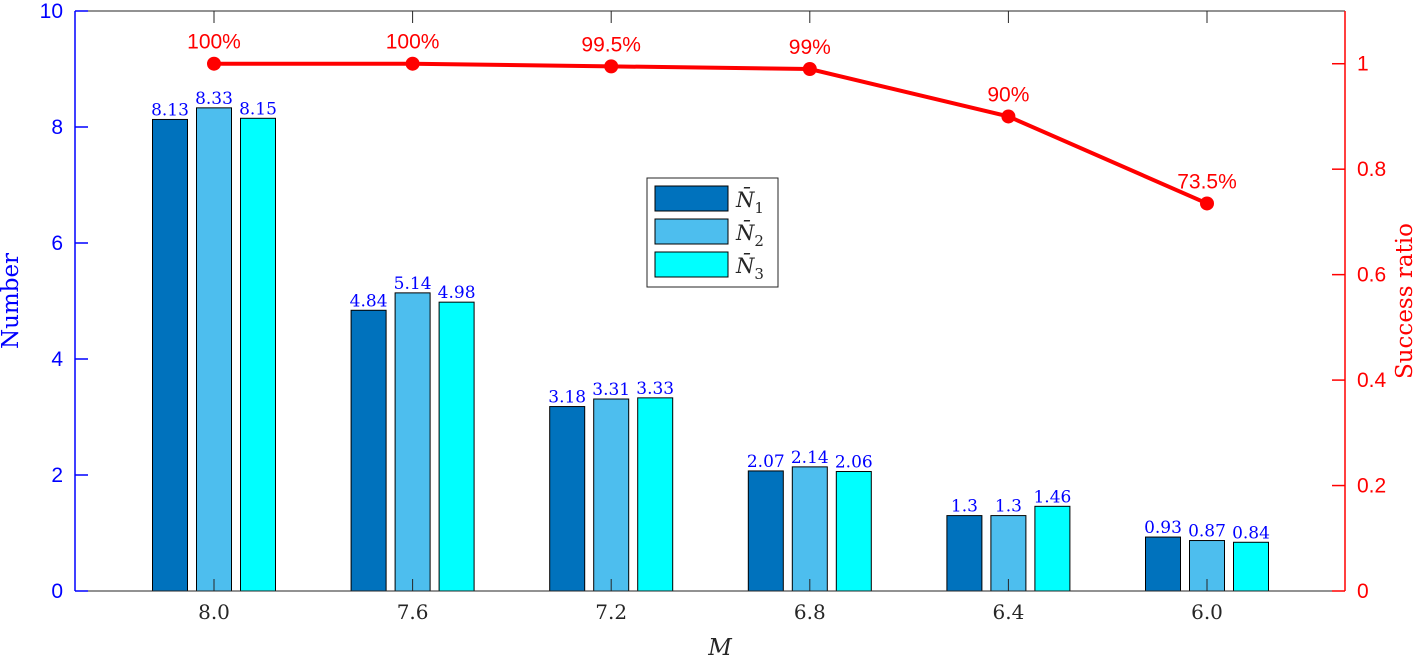 This screenshot has height=660, width=1425. What do you see at coordinates (810, 458) in the screenshot?
I see `bar-data-label: 2.14` at bounding box center [810, 458].